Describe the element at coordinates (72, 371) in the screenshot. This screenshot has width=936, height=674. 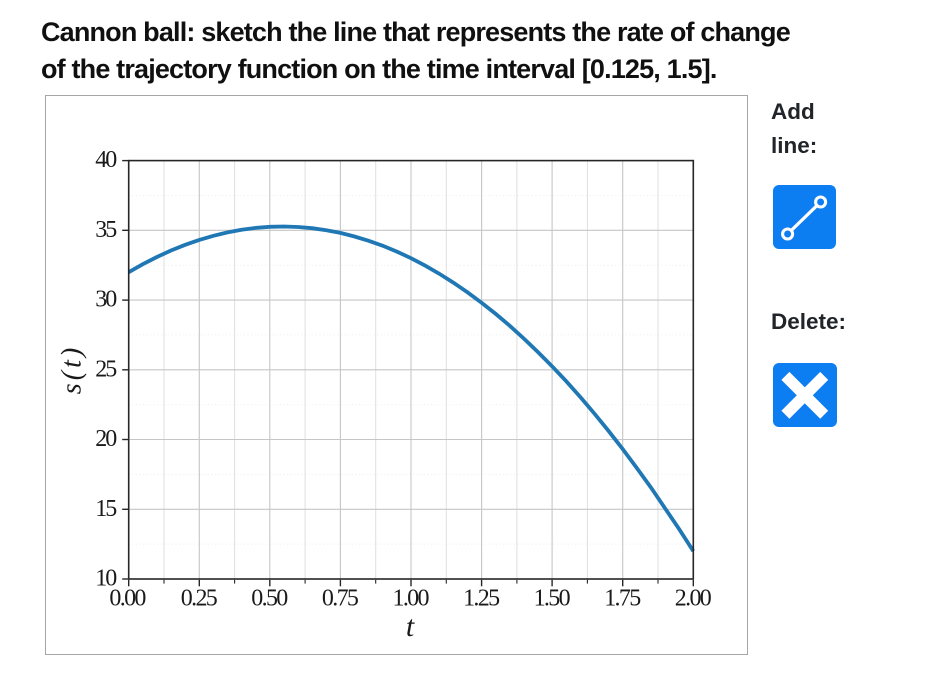
I see `svg-text: s(t)` at that location.